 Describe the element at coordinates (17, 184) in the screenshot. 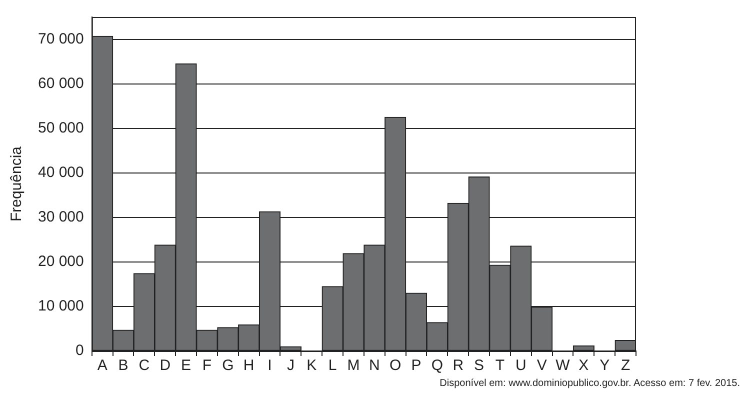

I see `y-axis-title: Frequência` at that location.